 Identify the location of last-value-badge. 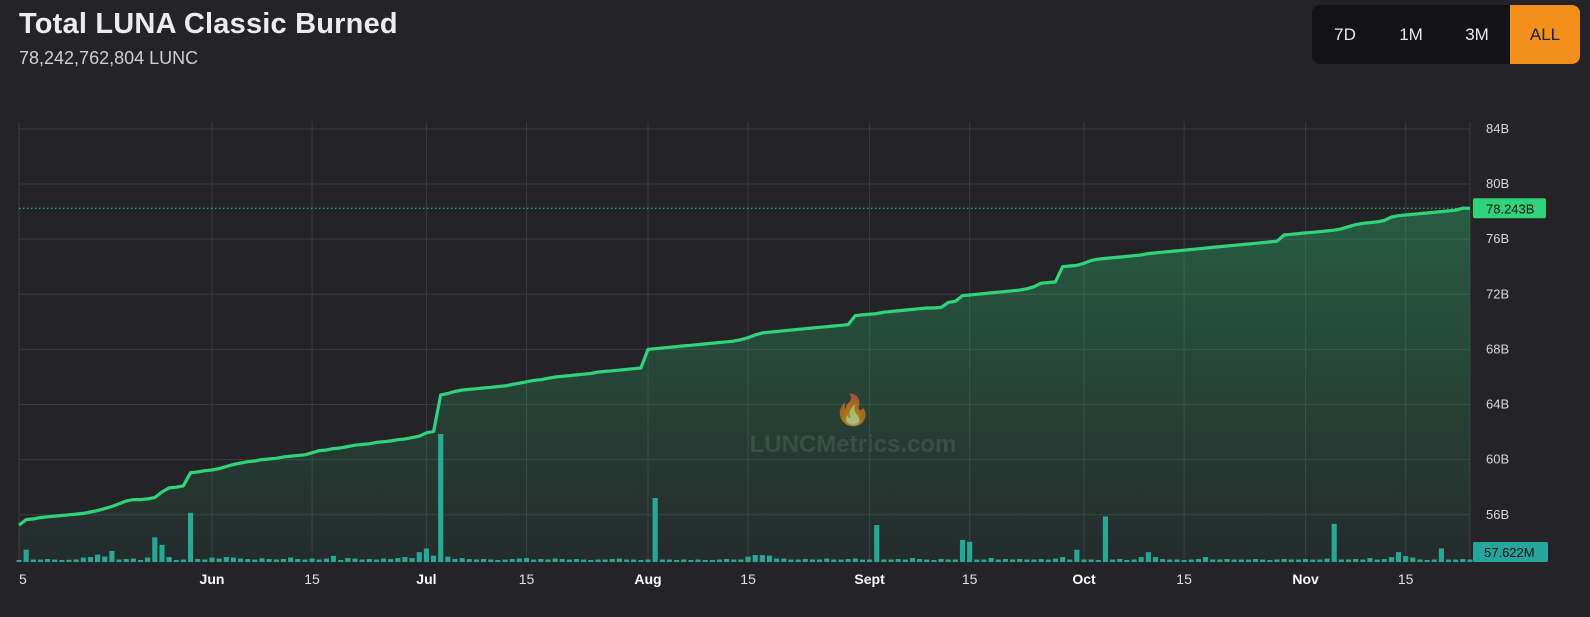
(1509, 208).